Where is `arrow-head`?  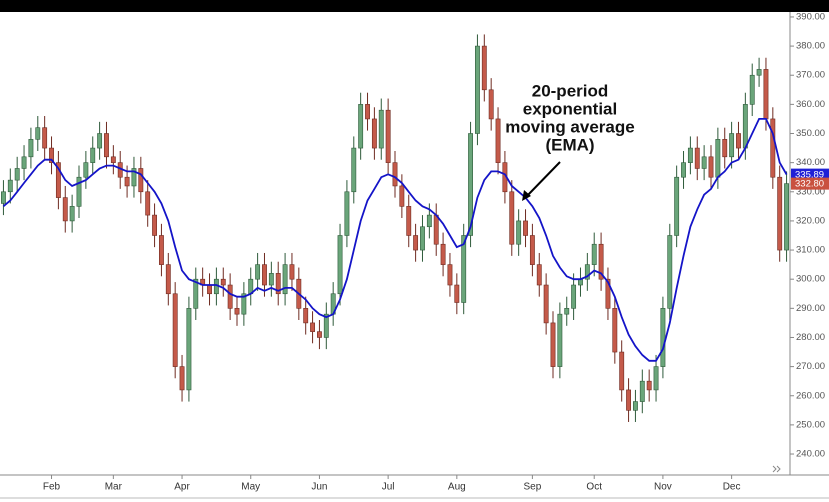
arrow-head is located at coordinates (526, 195).